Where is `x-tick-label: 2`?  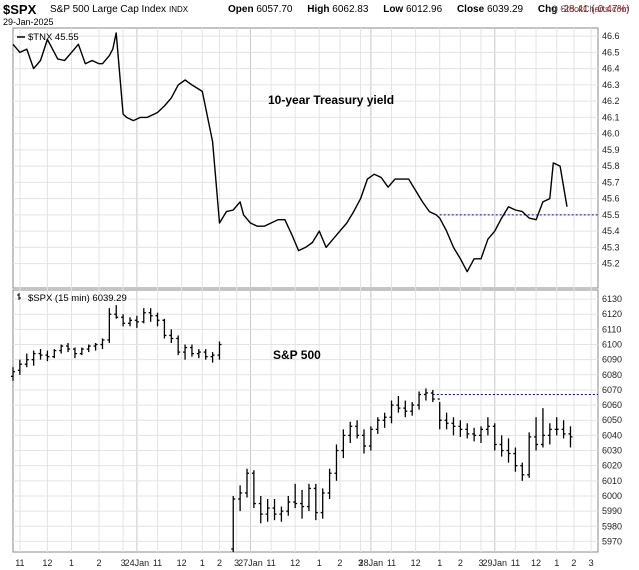 x-tick-label: 2 is located at coordinates (460, 563).